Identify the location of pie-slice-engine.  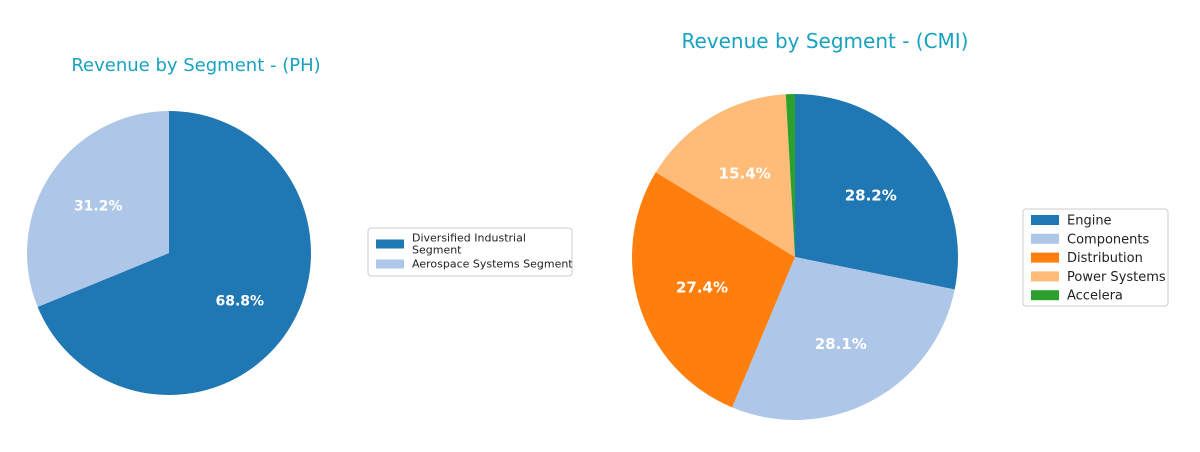
(876, 192).